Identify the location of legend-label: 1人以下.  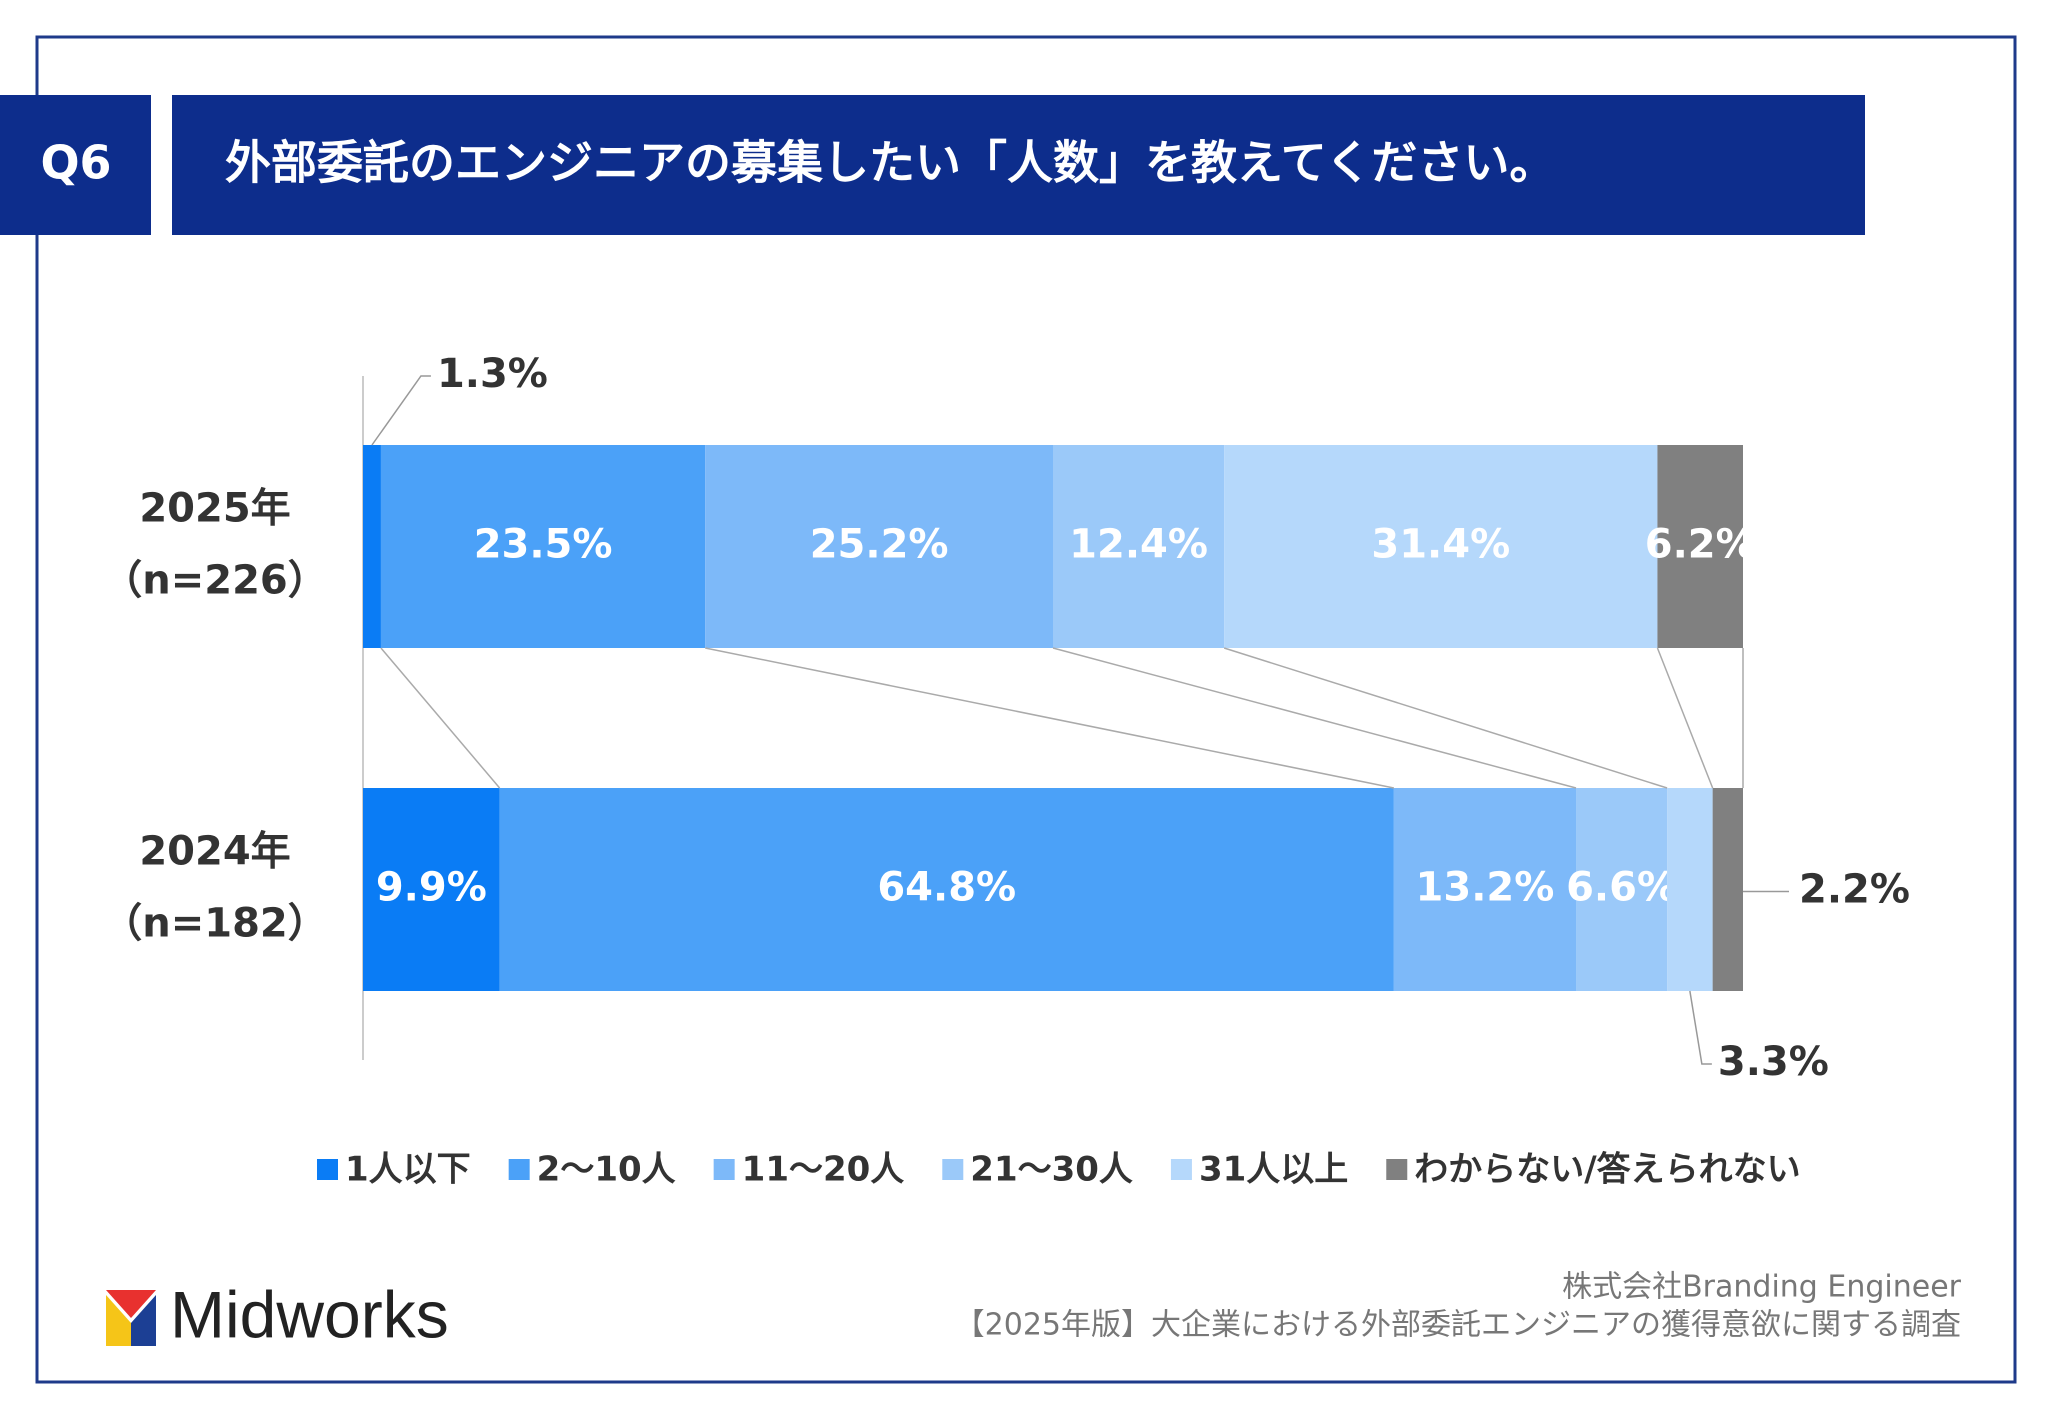
(408, 1170).